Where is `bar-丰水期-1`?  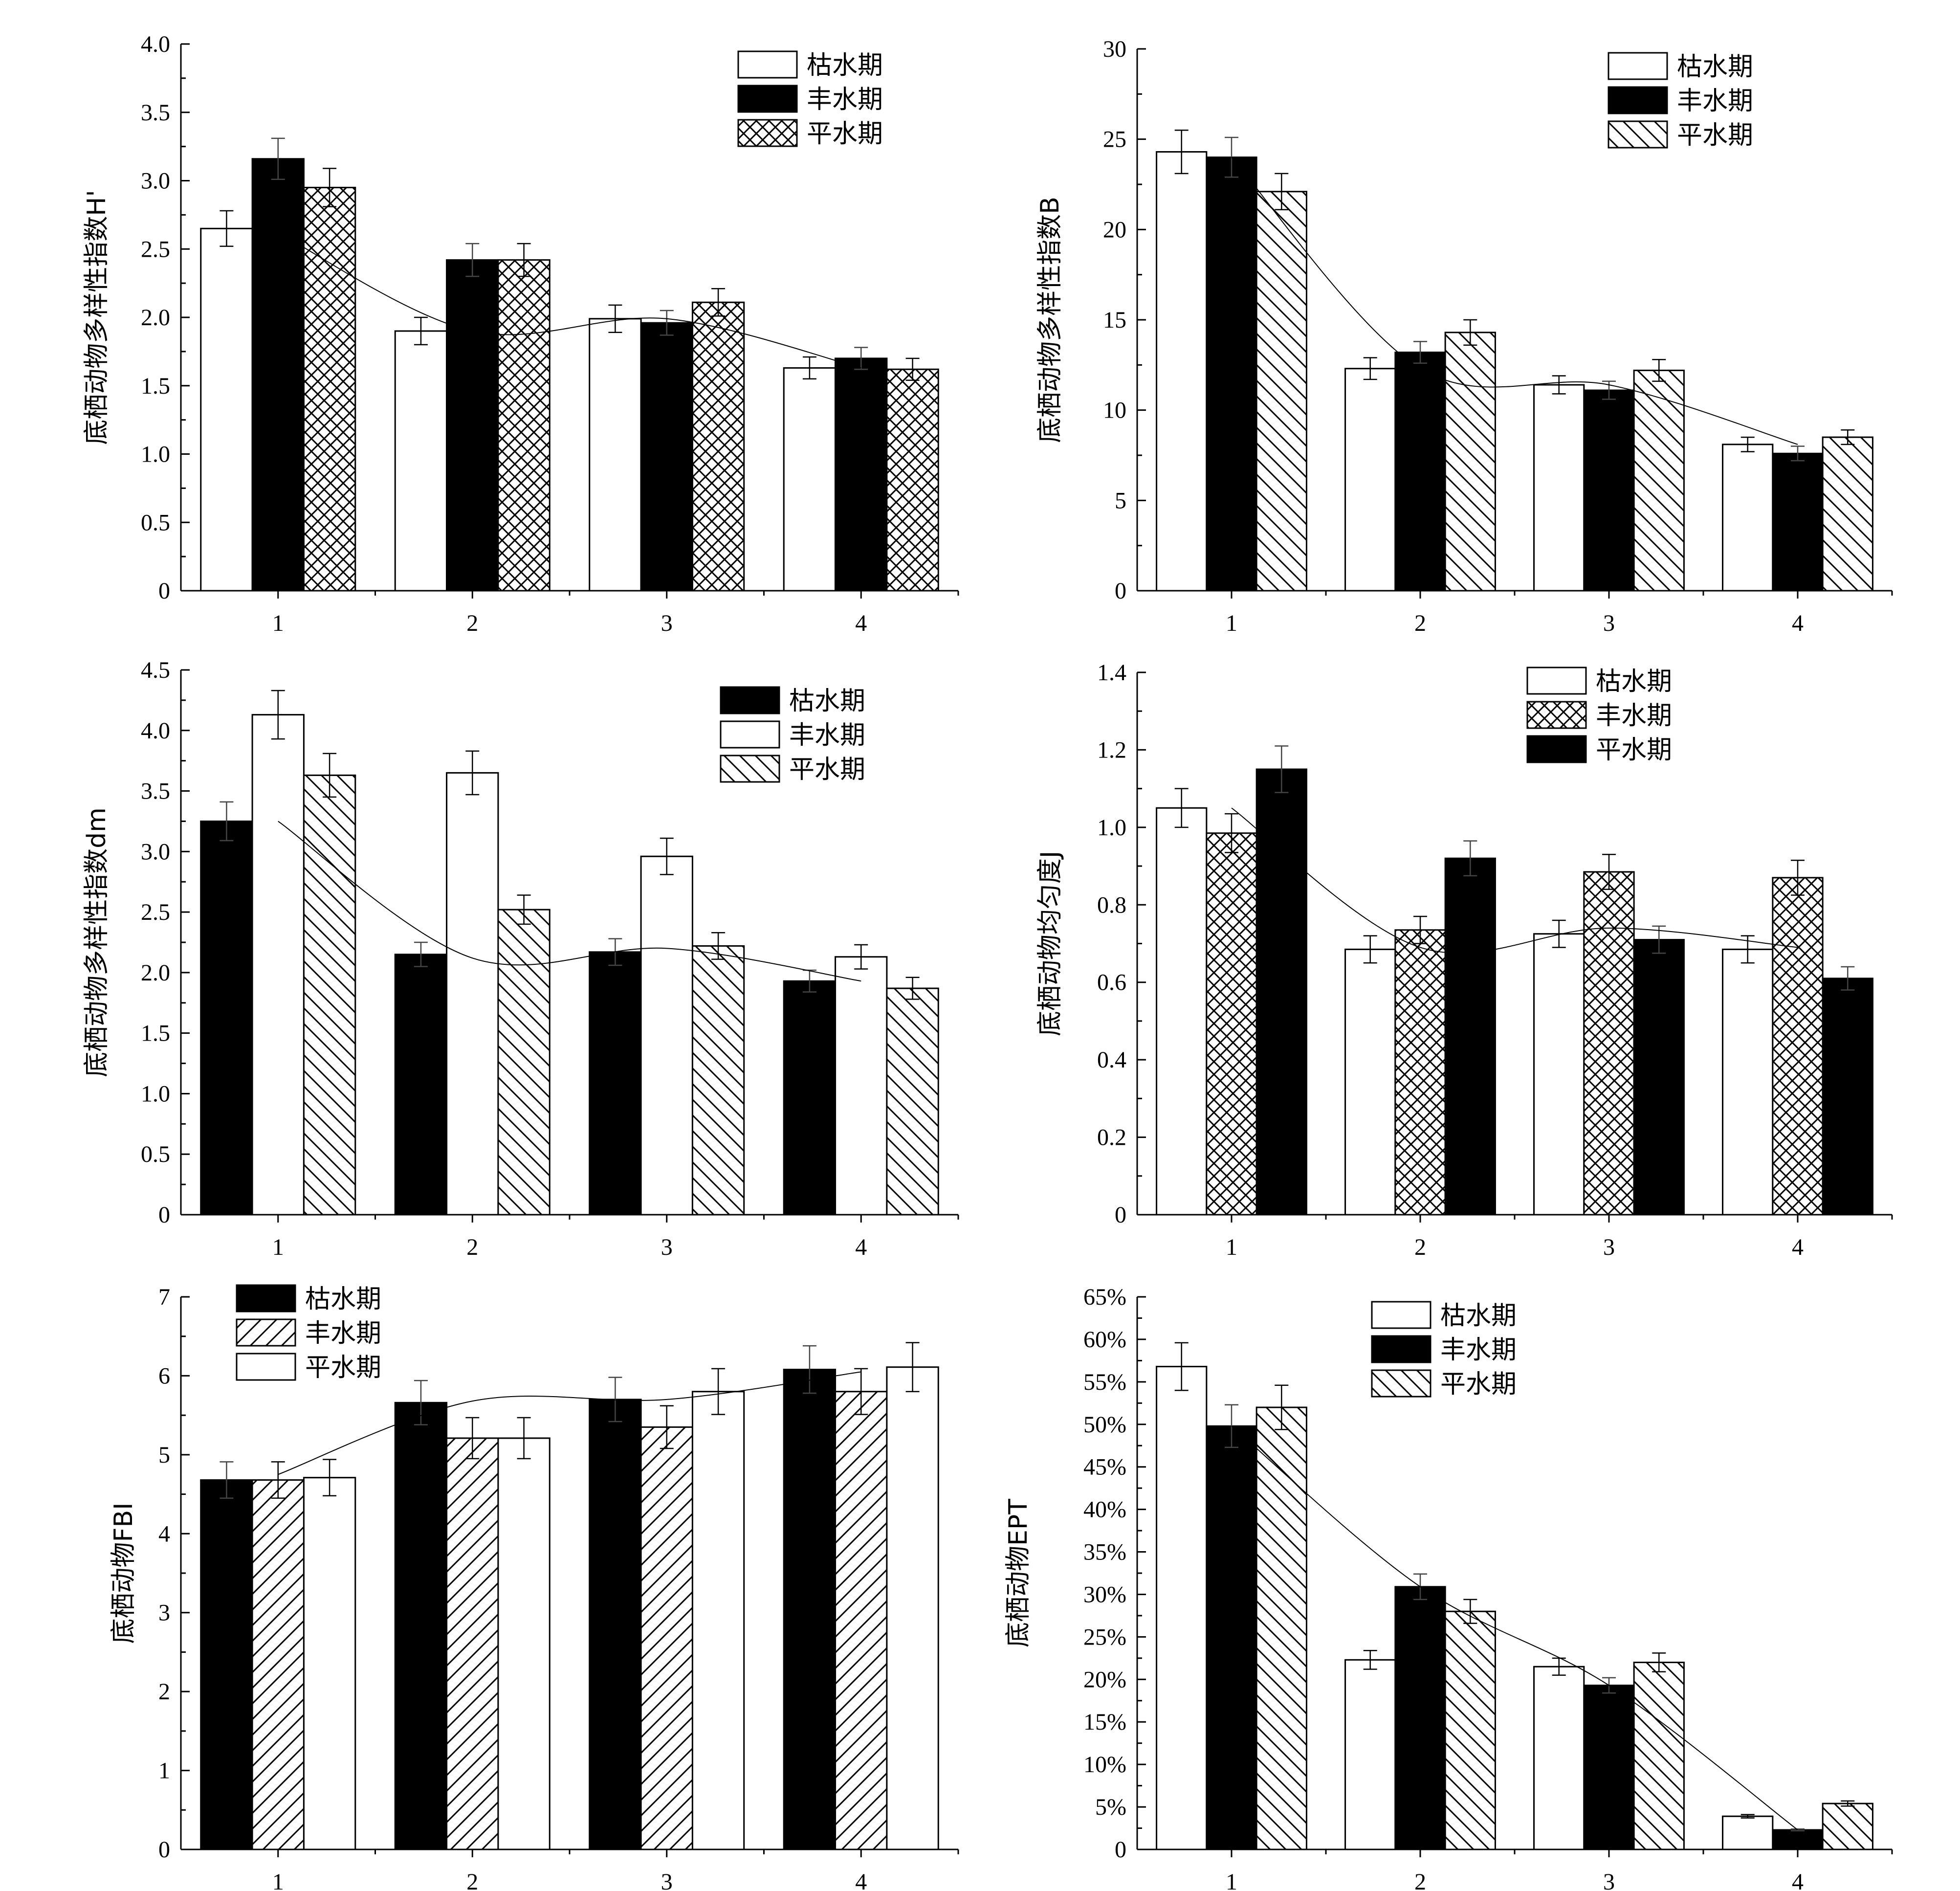
bar-丰水期-1 is located at coordinates (1231, 374).